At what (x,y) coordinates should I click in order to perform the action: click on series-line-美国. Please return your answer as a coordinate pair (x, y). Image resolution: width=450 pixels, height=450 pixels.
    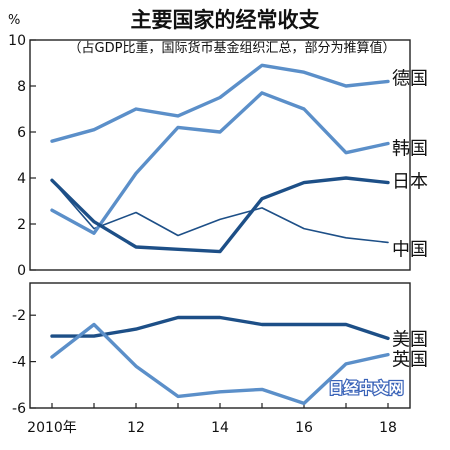
    Looking at the image, I should click on (220, 328).